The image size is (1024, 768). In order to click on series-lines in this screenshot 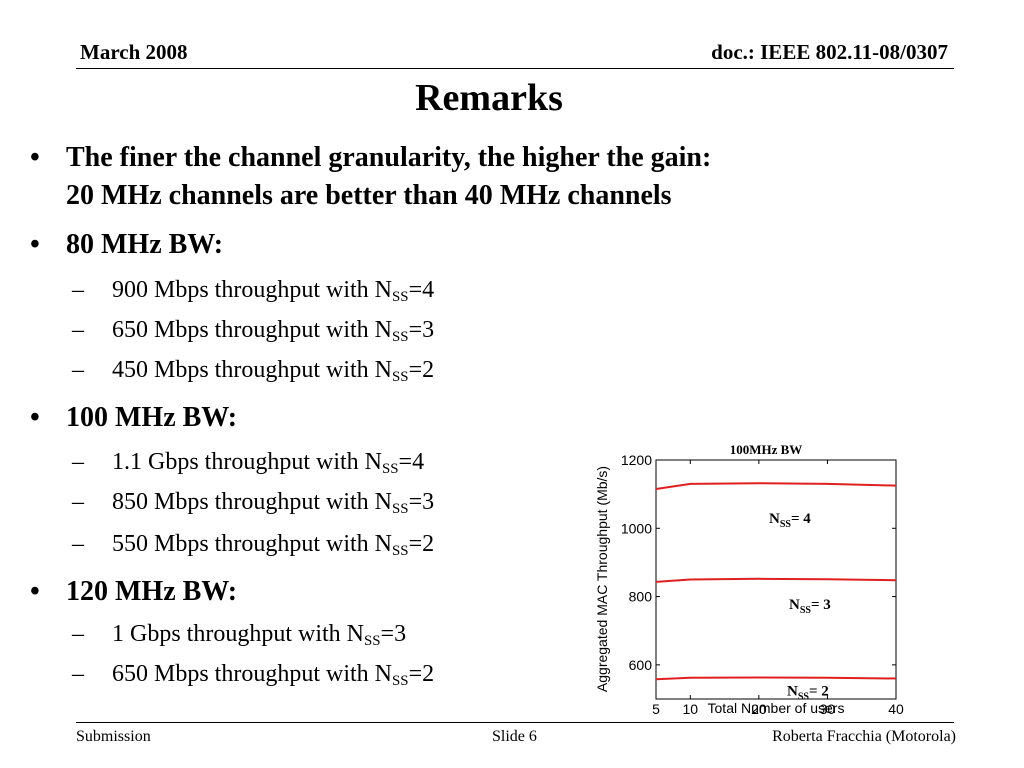, I will do `click(776, 581)`.